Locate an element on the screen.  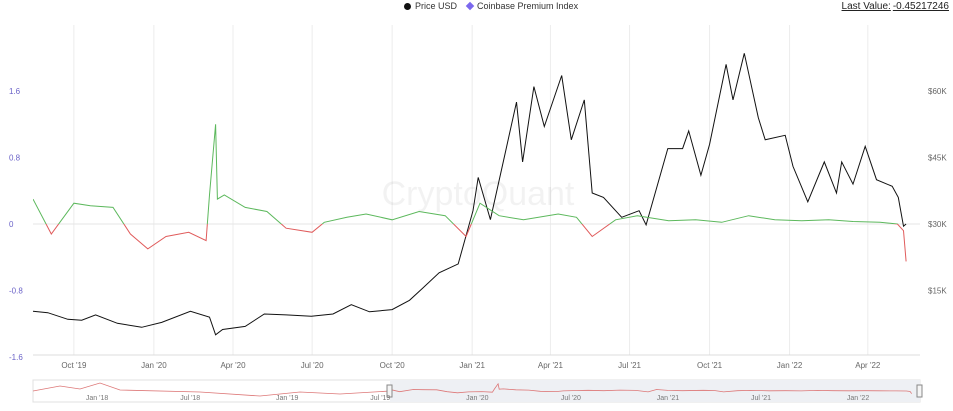
navigator-tick-label: Jan '21 is located at coordinates (668, 398).